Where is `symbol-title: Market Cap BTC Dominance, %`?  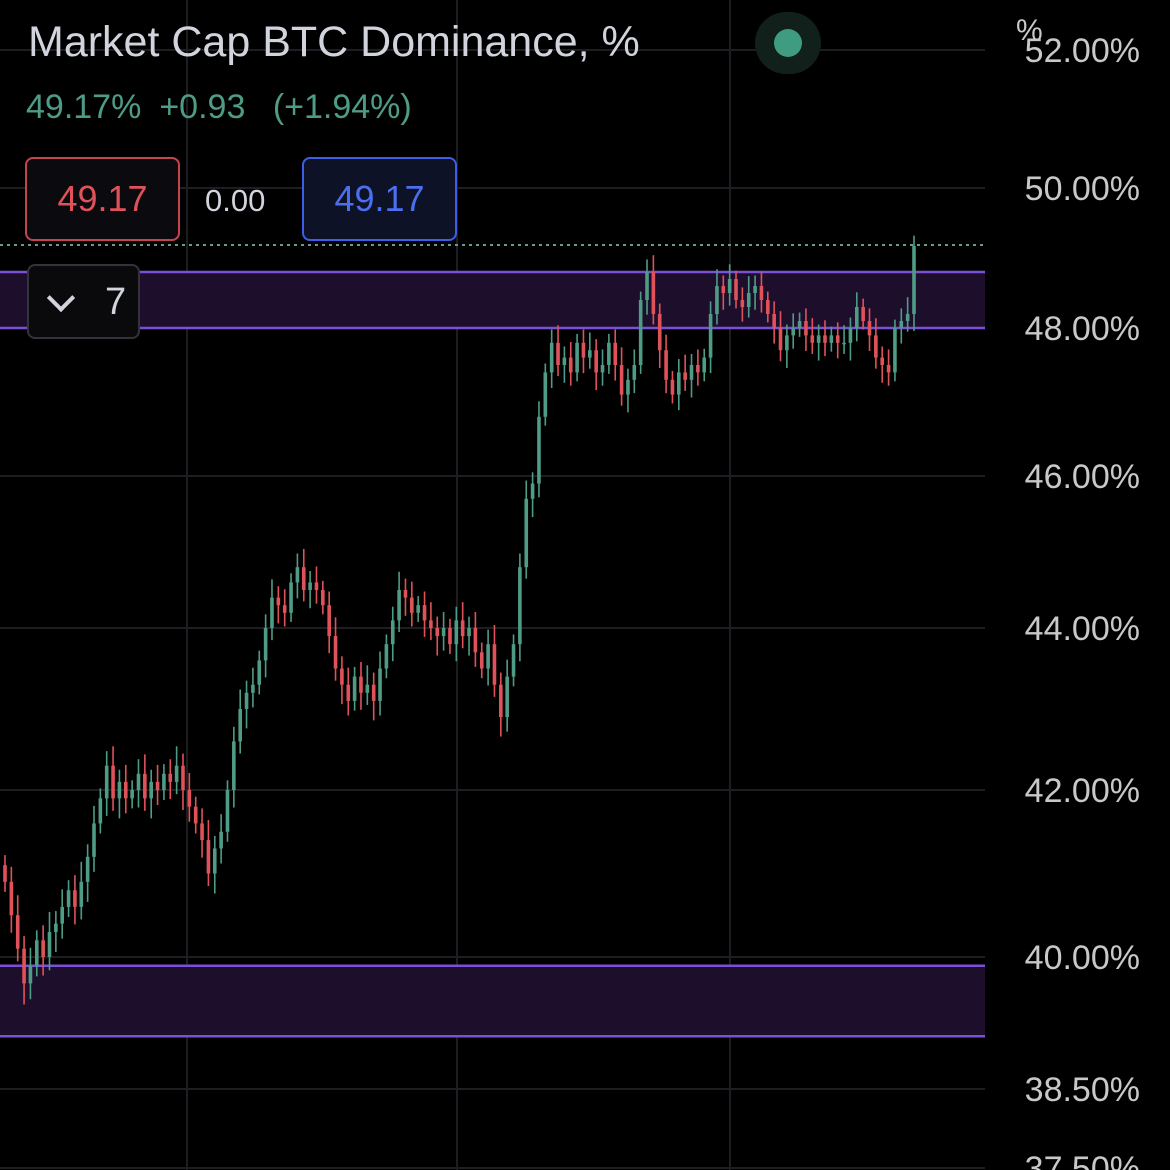
symbol-title: Market Cap BTC Dominance, % is located at coordinates (334, 42).